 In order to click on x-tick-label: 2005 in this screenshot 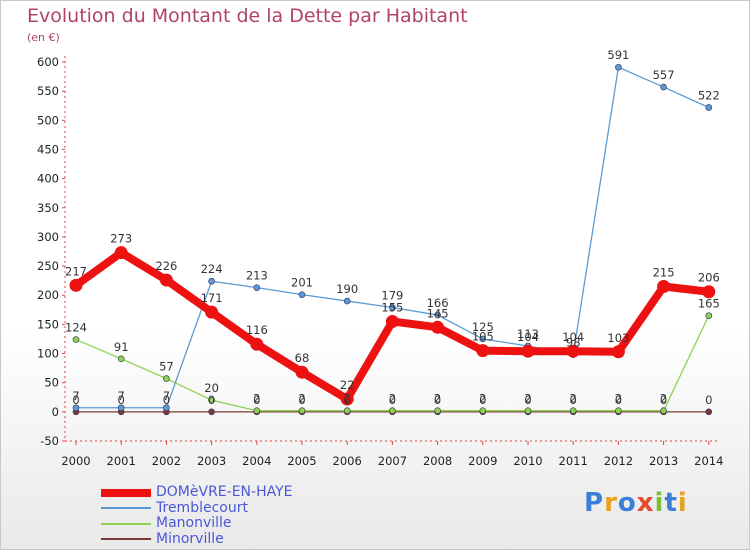, I will do `click(301, 461)`.